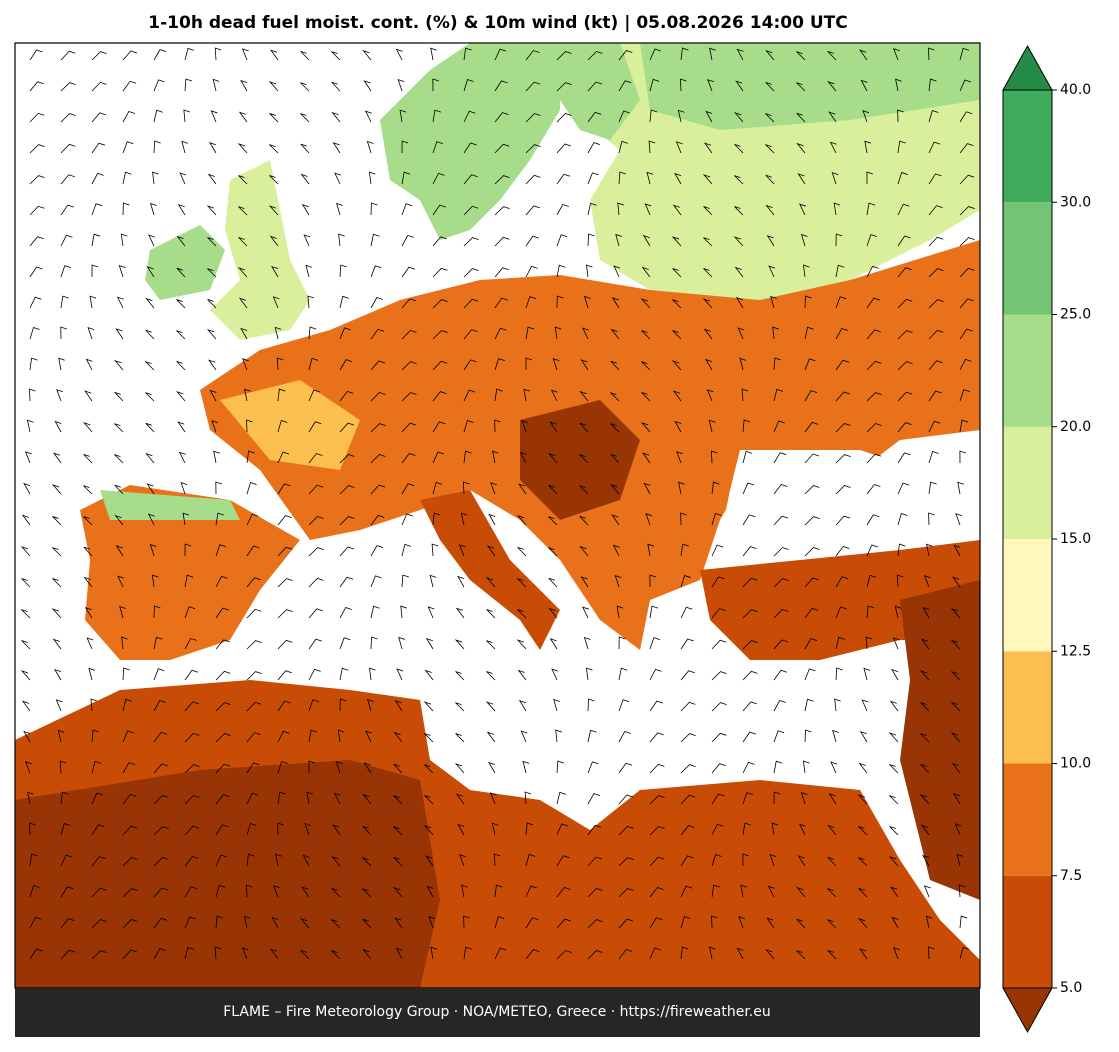  Describe the element at coordinates (1075, 539) in the screenshot. I see `colorbar-tick-label: 15.0` at that location.